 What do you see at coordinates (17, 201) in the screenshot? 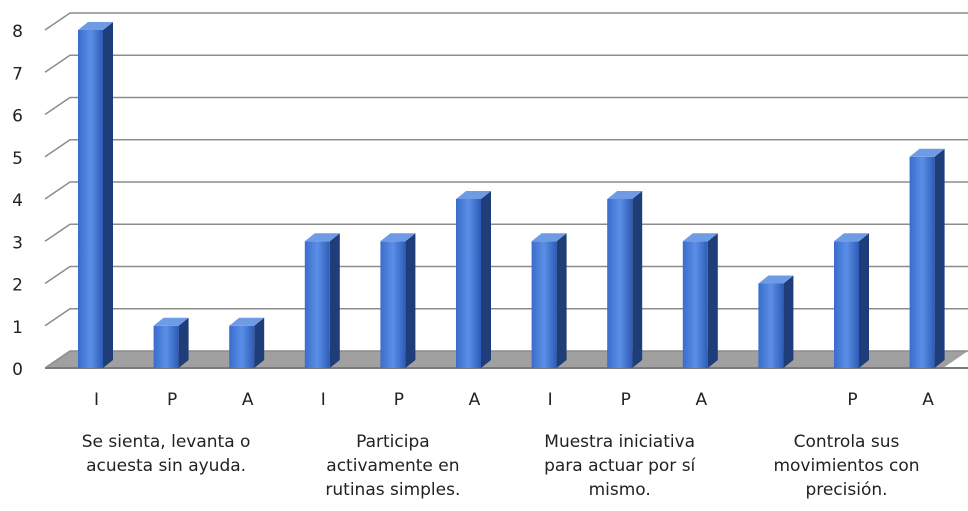
I see `y-tick-label: 4` at bounding box center [17, 201].